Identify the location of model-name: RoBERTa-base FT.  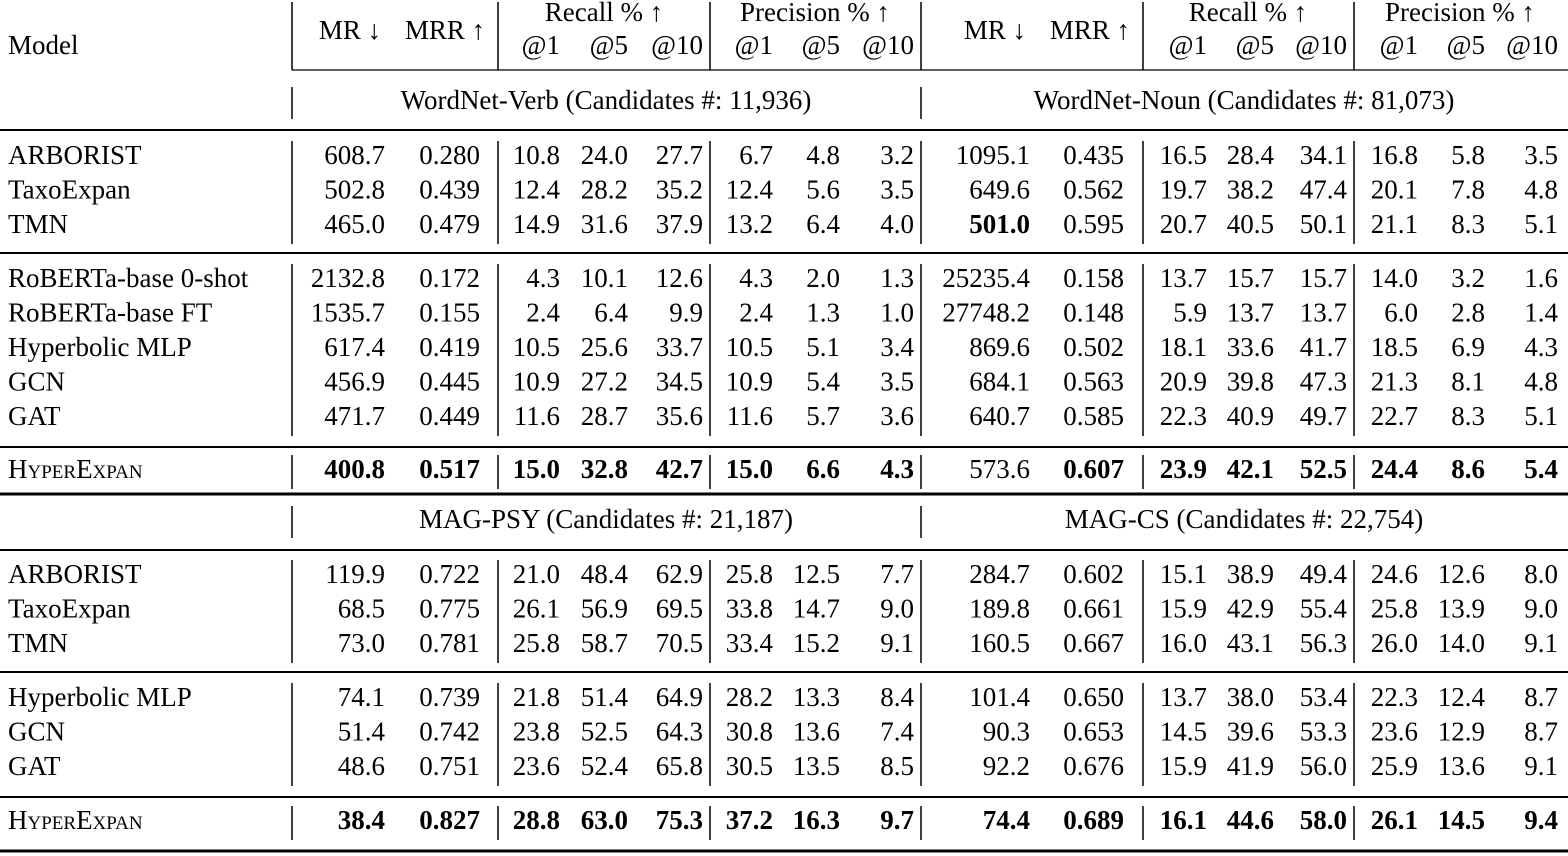
(110, 313).